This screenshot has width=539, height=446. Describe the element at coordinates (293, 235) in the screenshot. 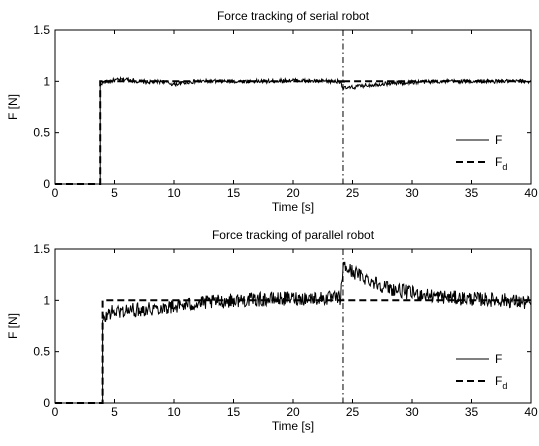

I see `chart-title: Force tracking of parallel robot` at that location.